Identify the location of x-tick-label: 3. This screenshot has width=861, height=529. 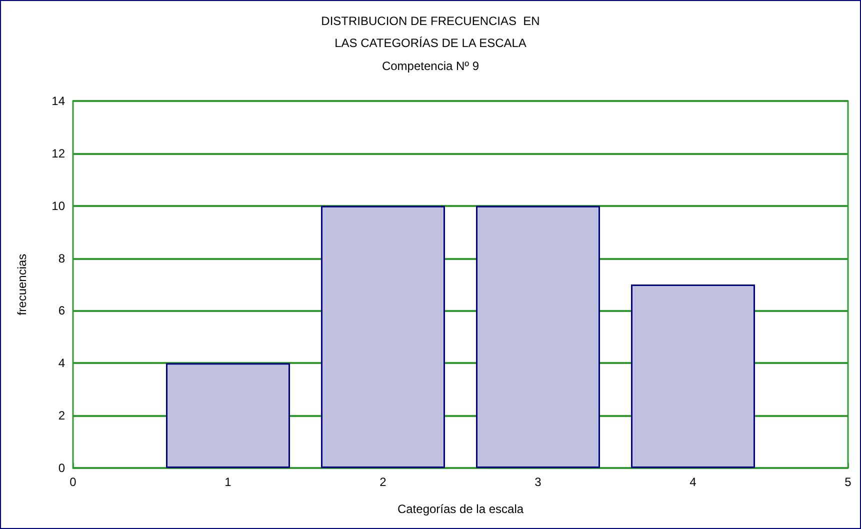
(538, 482).